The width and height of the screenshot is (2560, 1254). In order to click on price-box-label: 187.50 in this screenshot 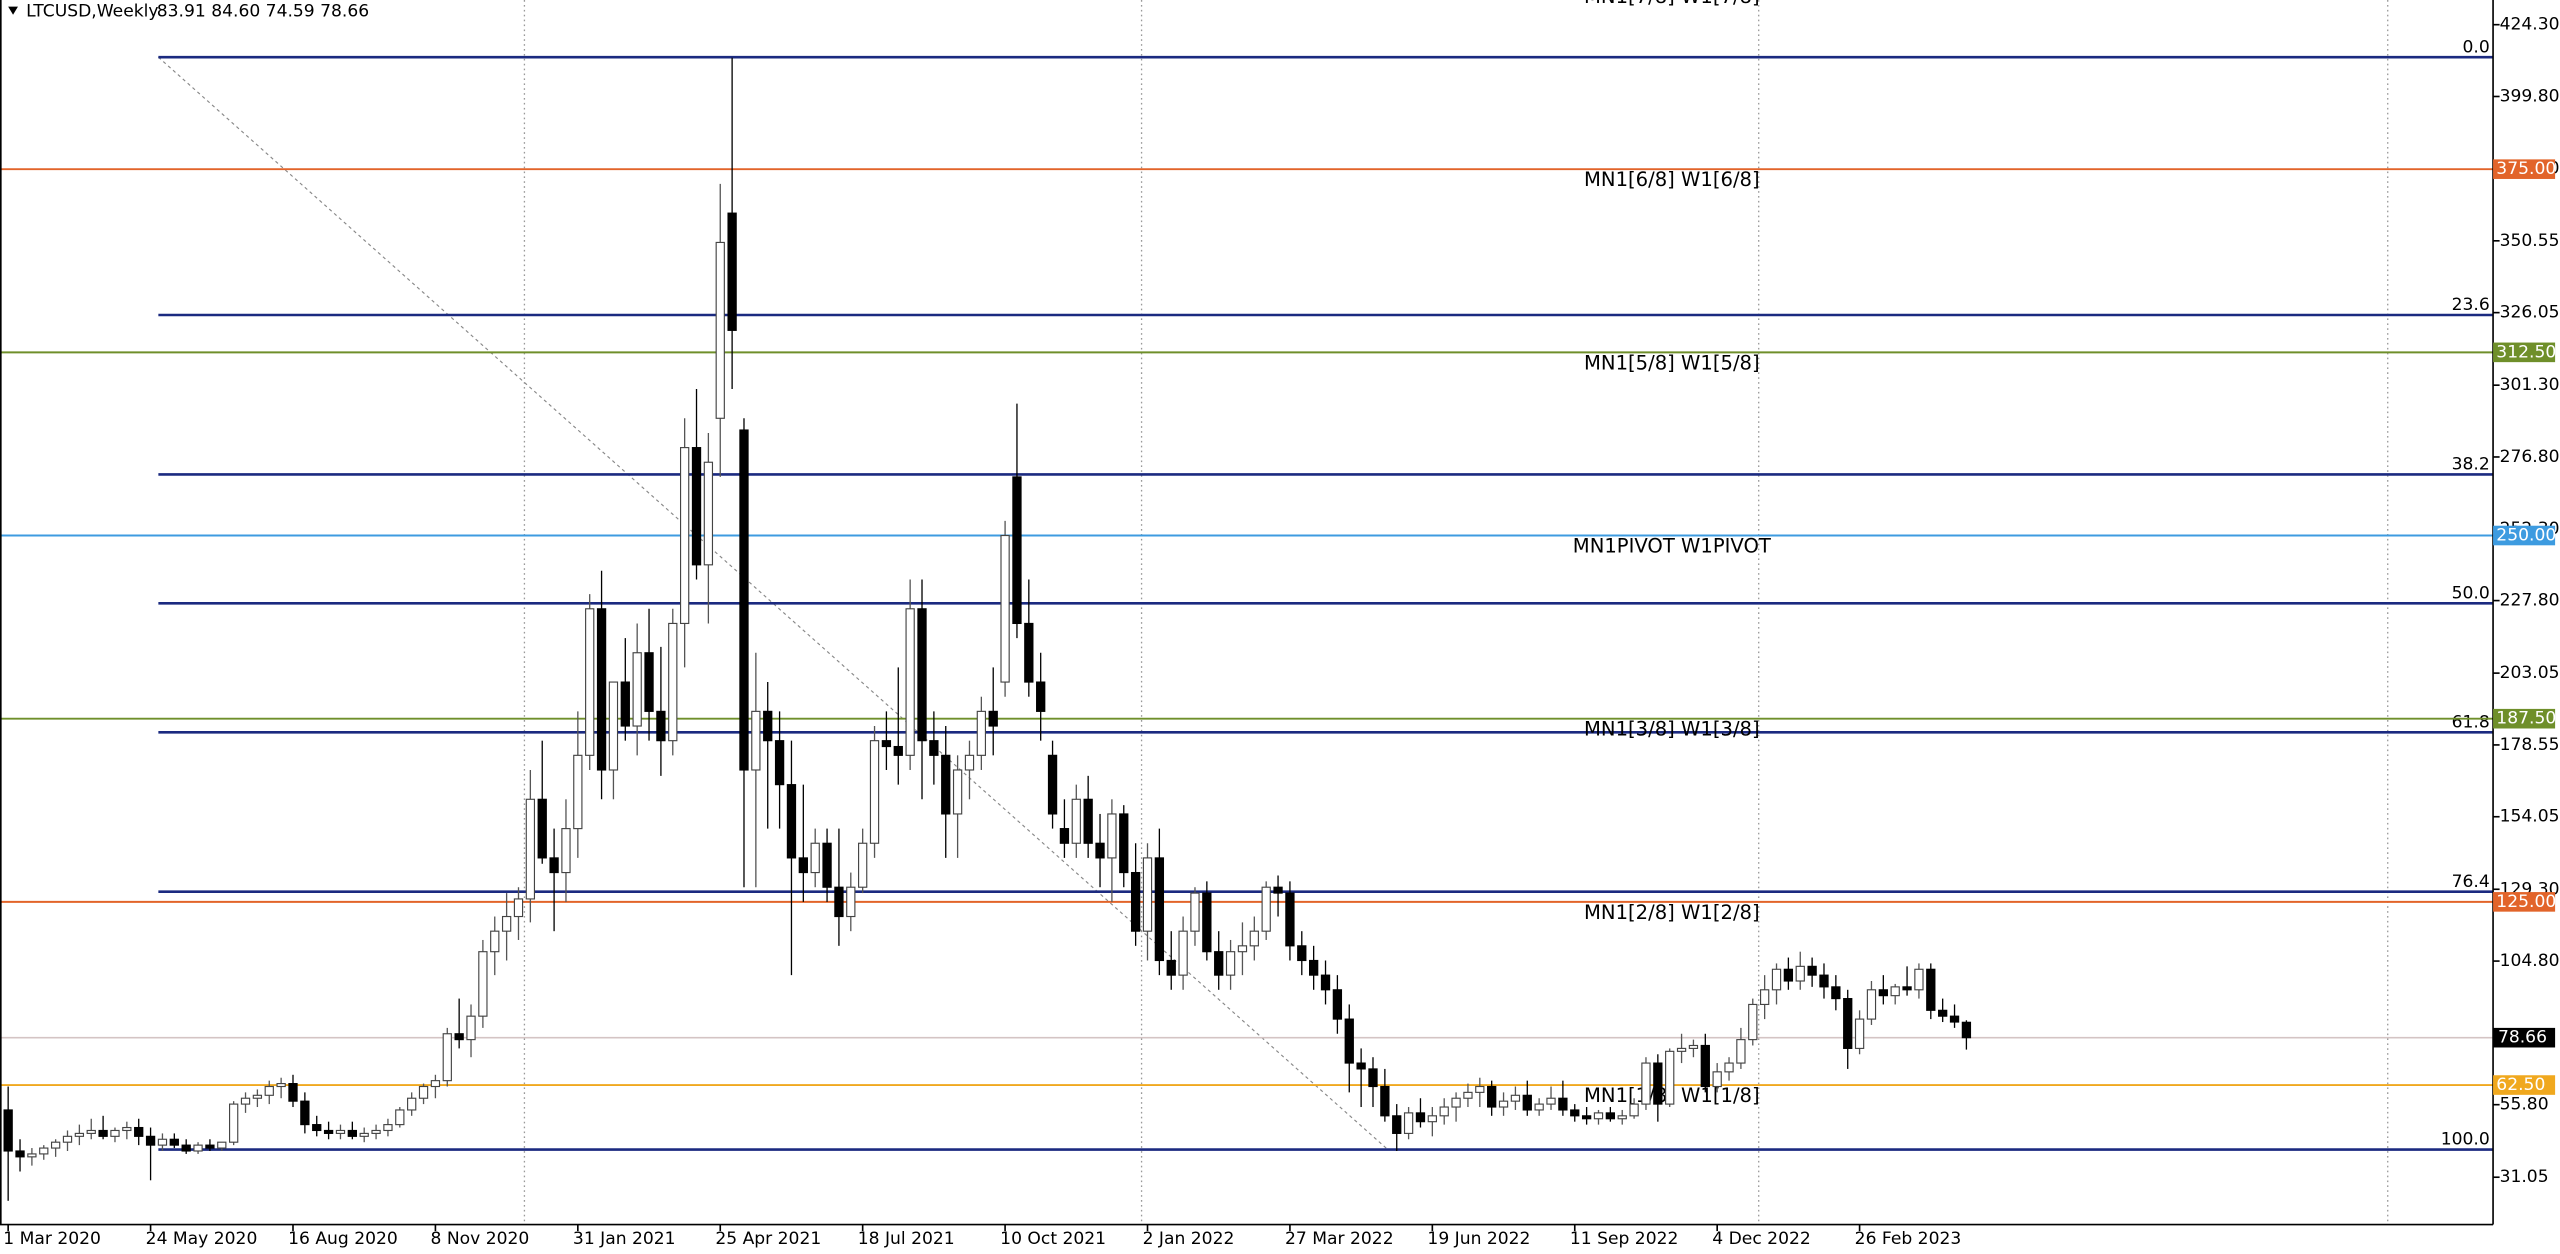, I will do `click(2526, 719)`.